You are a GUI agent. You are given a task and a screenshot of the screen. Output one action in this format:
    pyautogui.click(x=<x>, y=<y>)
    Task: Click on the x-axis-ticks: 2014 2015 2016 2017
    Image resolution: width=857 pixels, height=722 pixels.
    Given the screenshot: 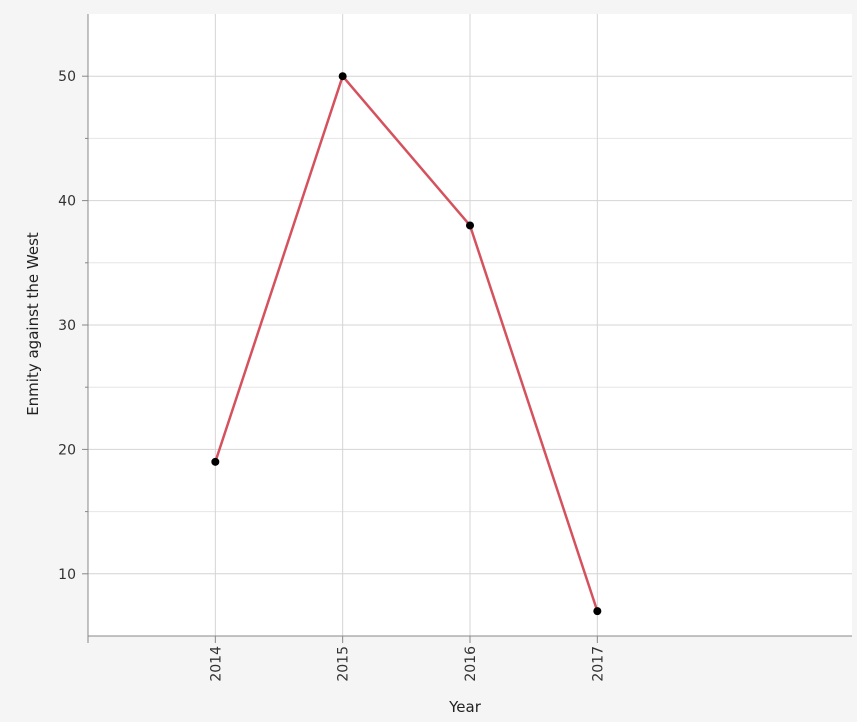 What is the action you would take?
    pyautogui.click(x=407, y=659)
    